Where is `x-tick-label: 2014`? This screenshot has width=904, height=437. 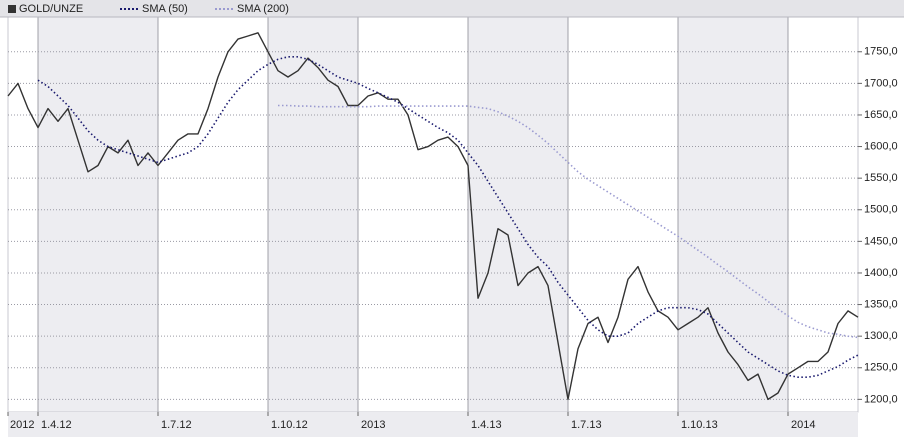 x-tick-label: 2014 is located at coordinates (803, 425).